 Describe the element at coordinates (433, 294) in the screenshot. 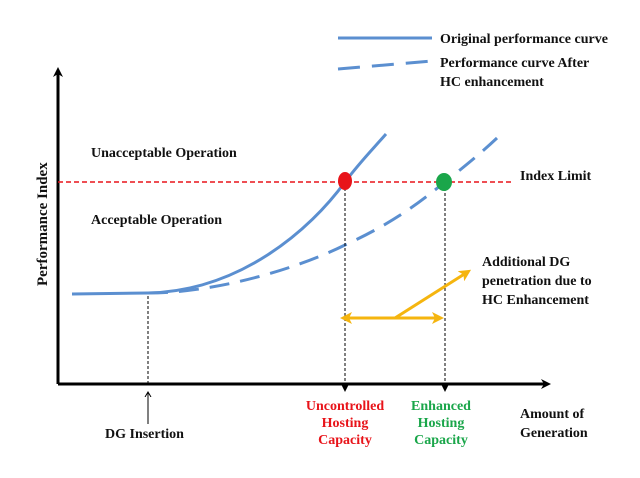

I see `additional-dg-arrow` at that location.